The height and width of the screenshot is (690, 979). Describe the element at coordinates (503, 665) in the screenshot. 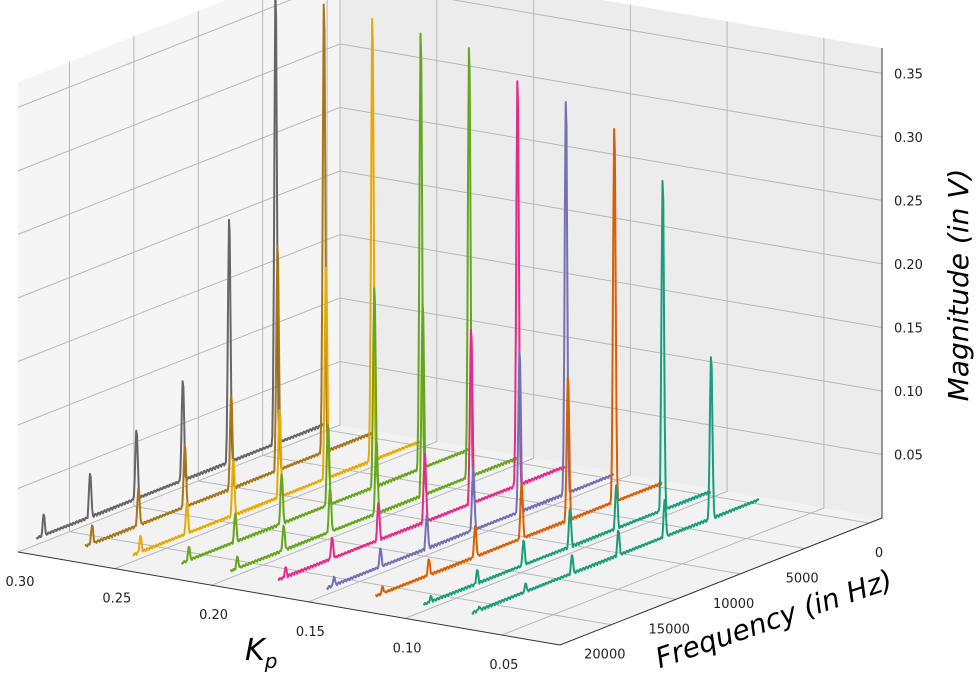

I see `x-tick-label-5: 0.05` at that location.